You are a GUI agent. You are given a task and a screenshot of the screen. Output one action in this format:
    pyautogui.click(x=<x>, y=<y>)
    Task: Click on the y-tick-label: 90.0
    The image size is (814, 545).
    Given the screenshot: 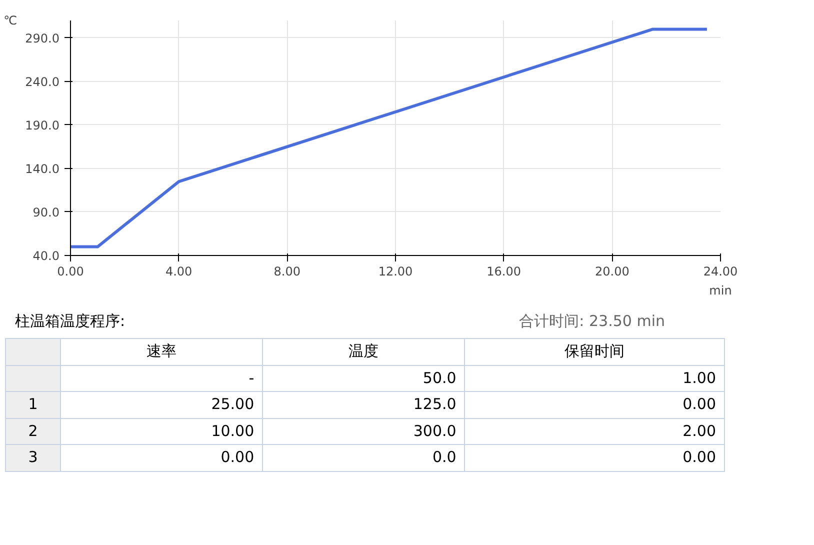 What is the action you would take?
    pyautogui.click(x=46, y=212)
    